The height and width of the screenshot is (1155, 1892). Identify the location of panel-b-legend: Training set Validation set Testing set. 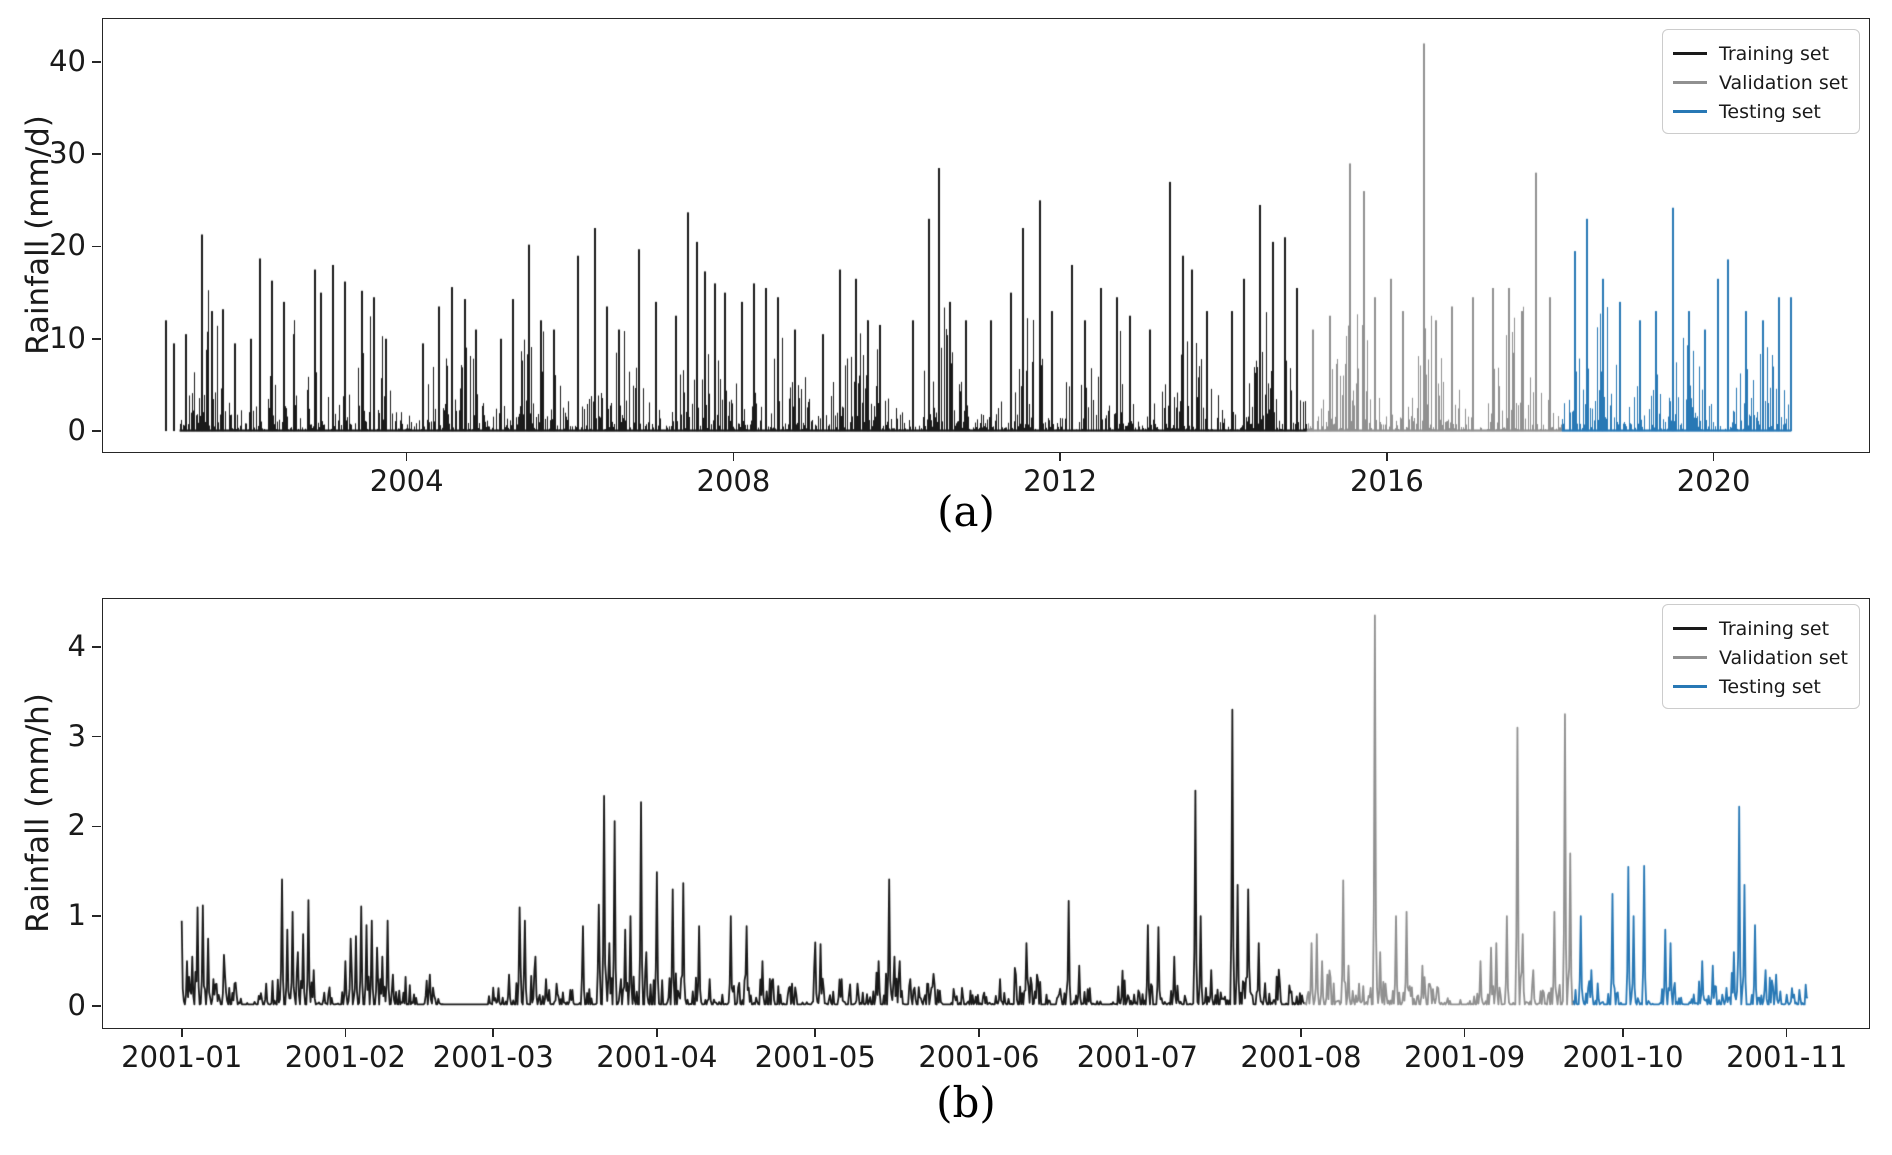
(1761, 656).